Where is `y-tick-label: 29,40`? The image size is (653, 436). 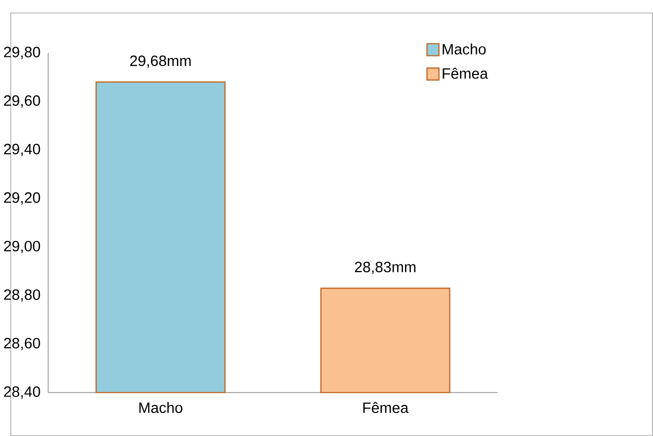
y-tick-label: 29,40 is located at coordinates (22, 150).